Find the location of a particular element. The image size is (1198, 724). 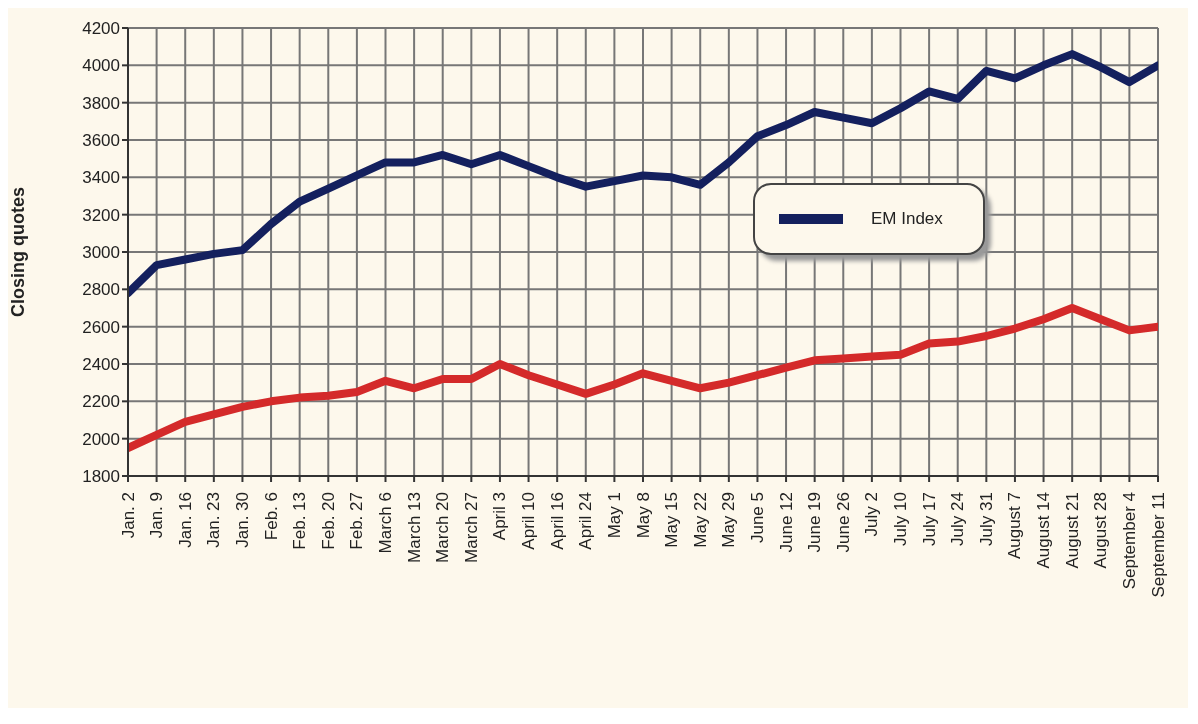

x-tick-label: June 26 is located at coordinates (843, 522).